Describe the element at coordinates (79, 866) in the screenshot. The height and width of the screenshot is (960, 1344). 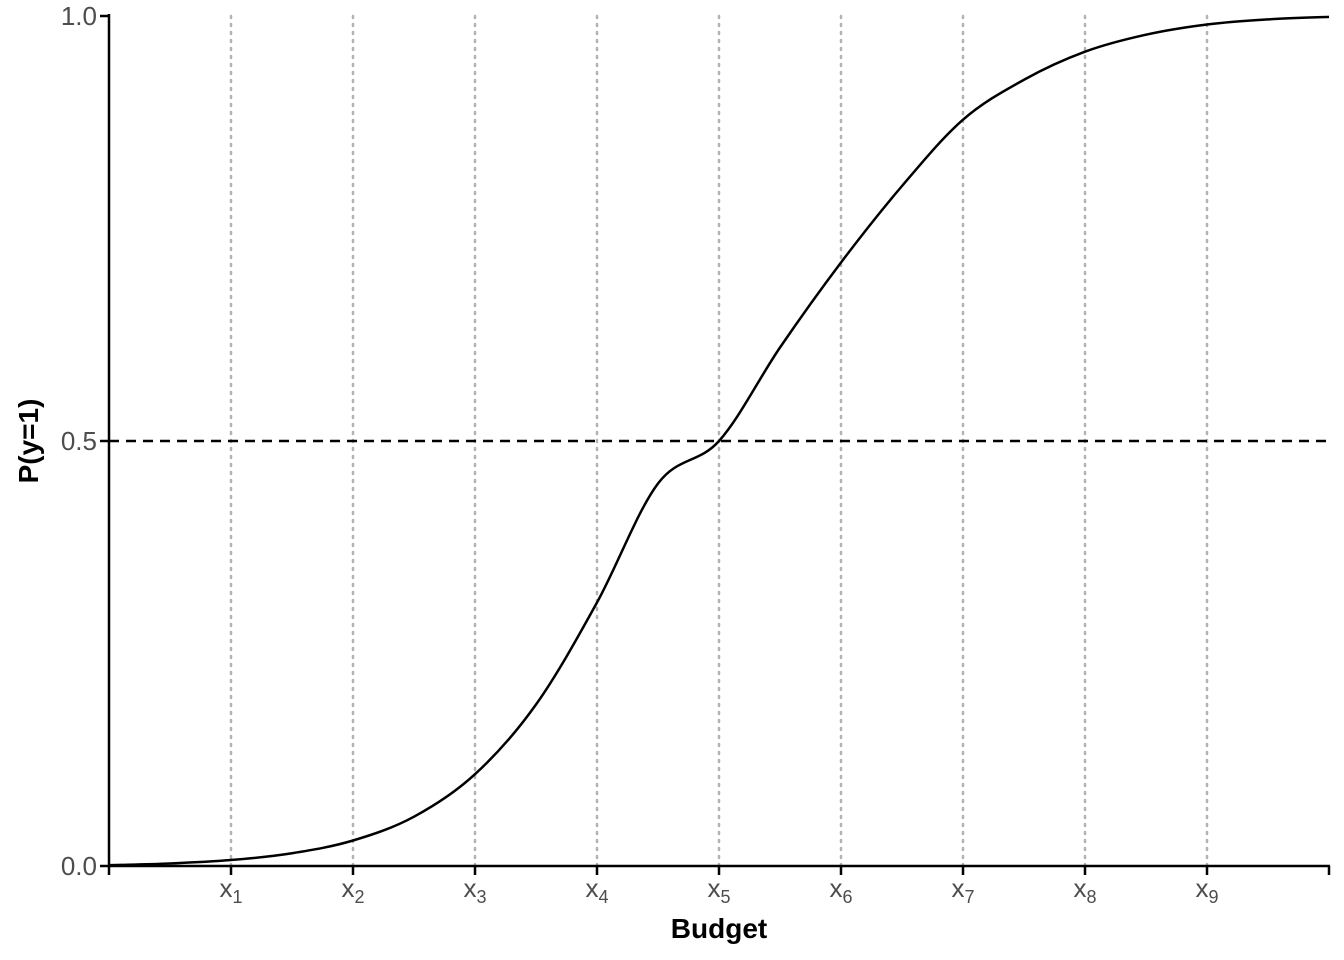
I see `y-tick-label-0.0: 0.0` at that location.